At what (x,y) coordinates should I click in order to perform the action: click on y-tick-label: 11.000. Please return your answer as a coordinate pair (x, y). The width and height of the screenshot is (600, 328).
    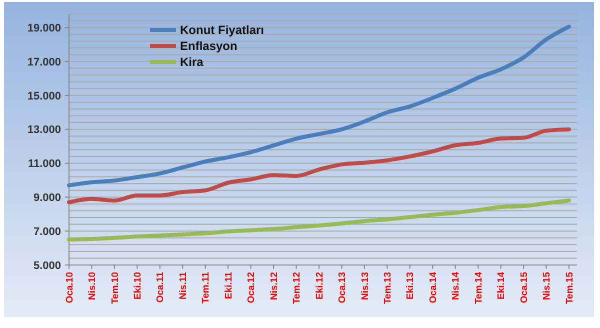
    Looking at the image, I should click on (44, 164).